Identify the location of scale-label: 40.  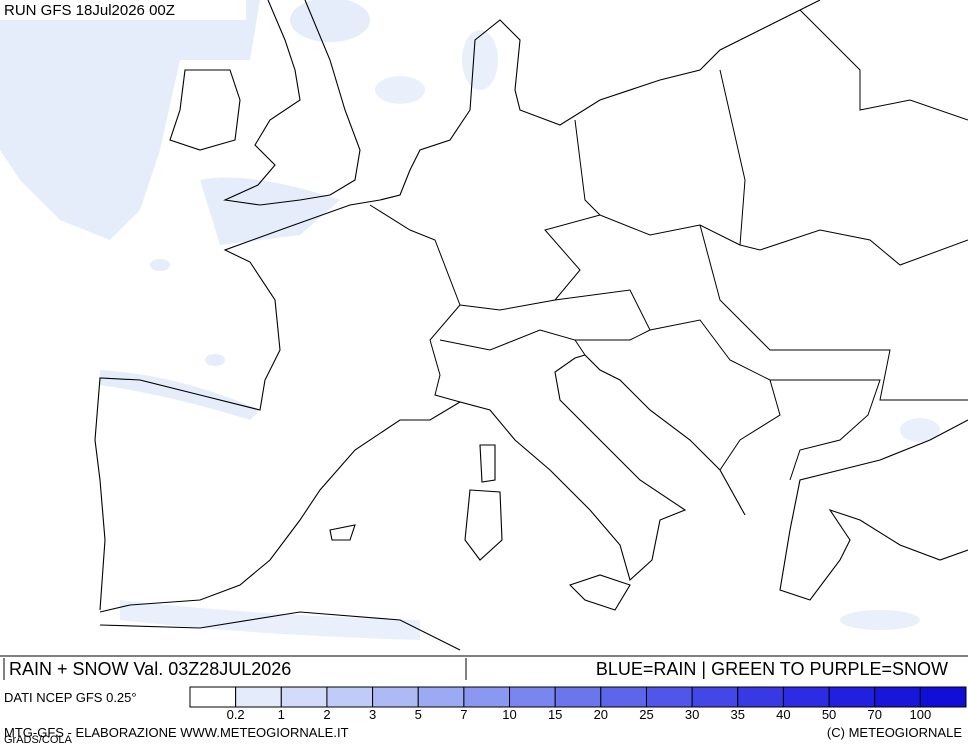
(783, 714).